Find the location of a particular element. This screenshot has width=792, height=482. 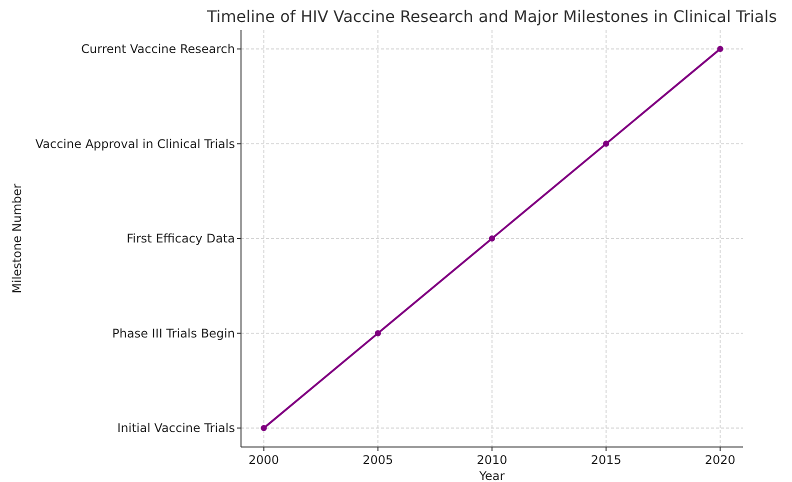

x-tick-label: 2000 is located at coordinates (264, 460).